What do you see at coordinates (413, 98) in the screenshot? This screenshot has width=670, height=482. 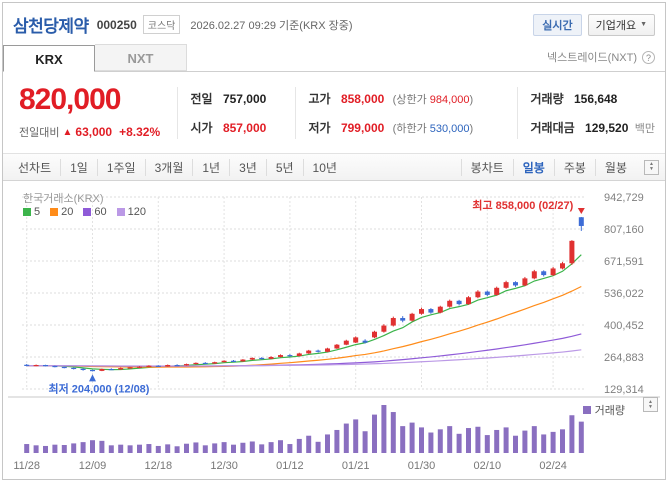 I see `high-row: 고가 858,000 (상한가 984,000)` at bounding box center [413, 98].